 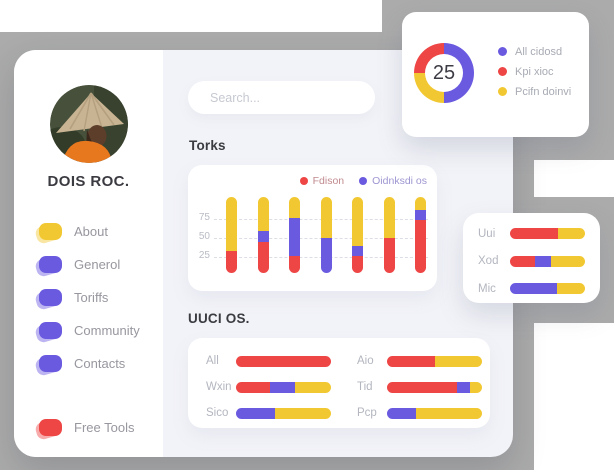 I want to click on sidebar-item-community: Community, so click(x=88, y=330).